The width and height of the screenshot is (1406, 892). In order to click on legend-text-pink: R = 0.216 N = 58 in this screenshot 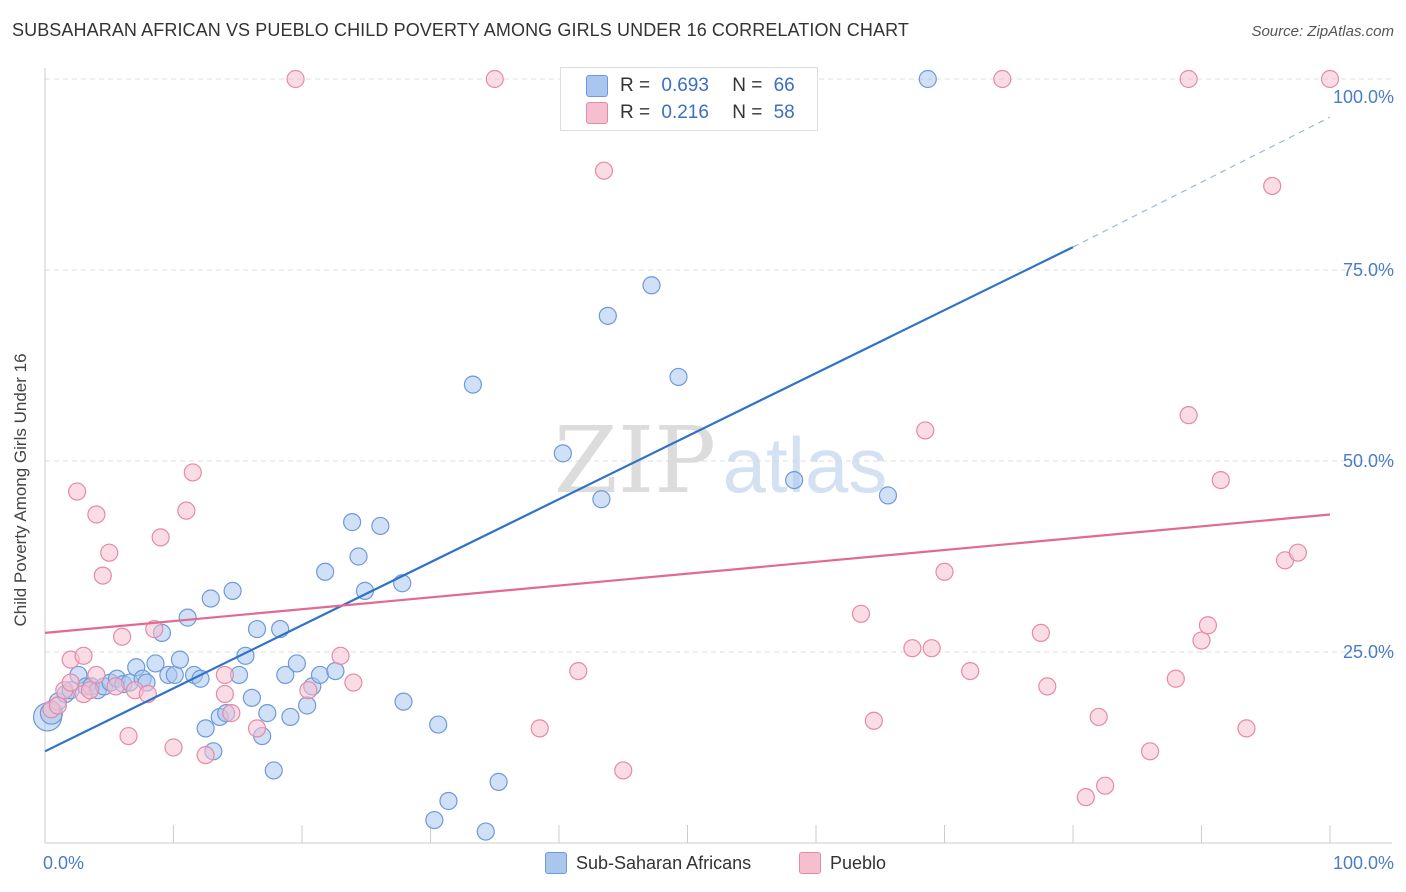, I will do `click(707, 113)`.